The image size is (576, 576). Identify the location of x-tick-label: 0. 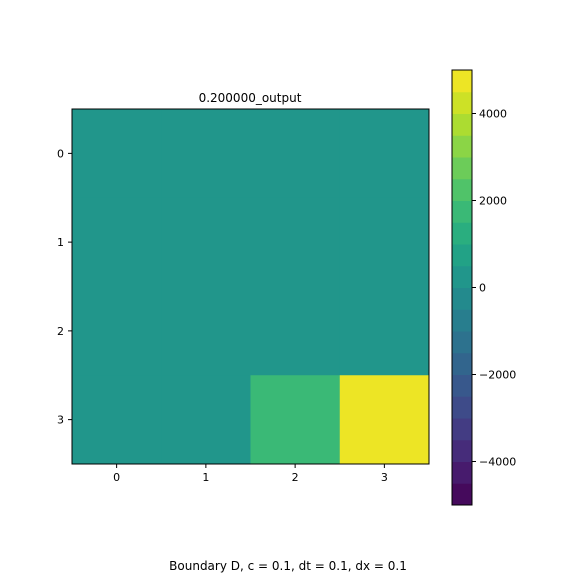
(116, 477).